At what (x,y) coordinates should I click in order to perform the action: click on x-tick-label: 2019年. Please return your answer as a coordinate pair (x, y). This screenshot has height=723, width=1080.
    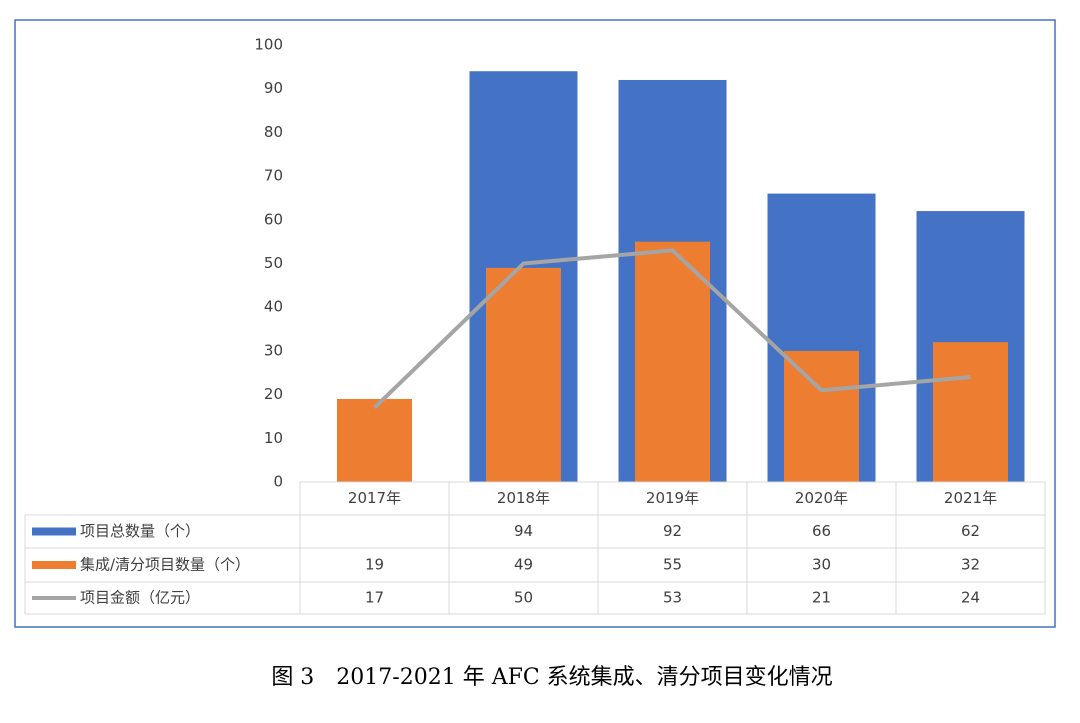
    Looking at the image, I should click on (672, 498).